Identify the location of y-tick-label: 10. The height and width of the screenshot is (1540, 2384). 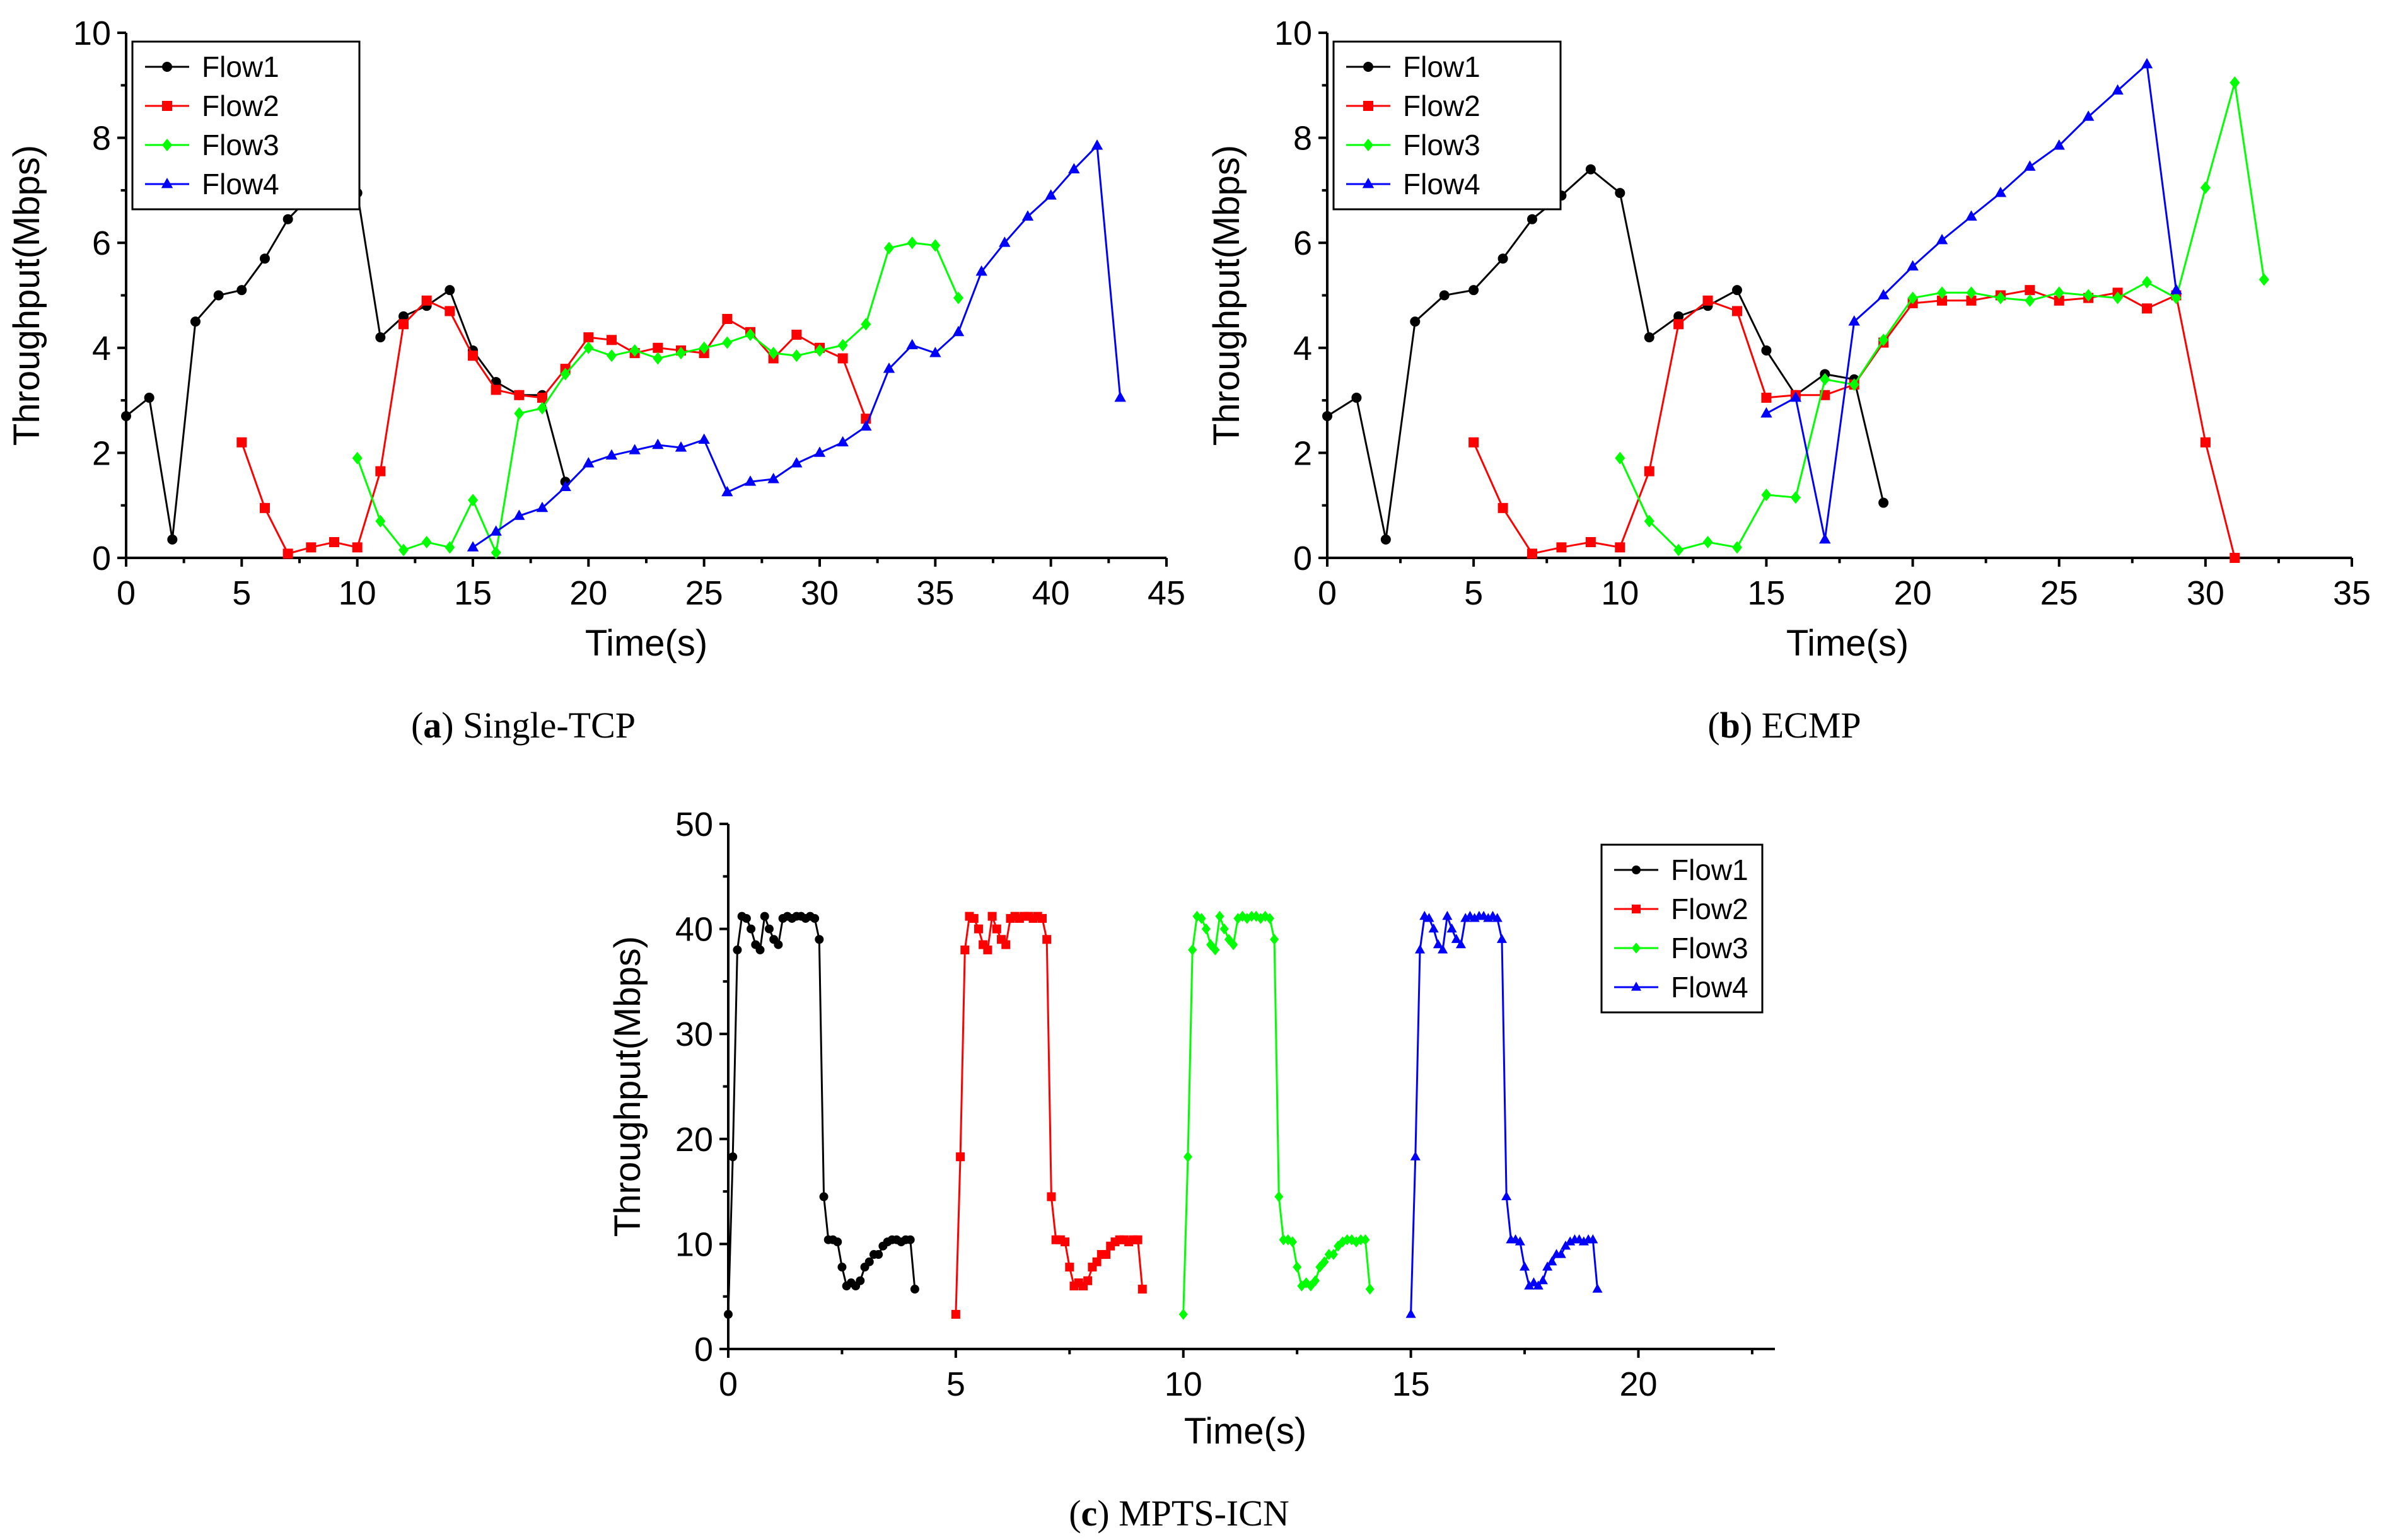
(92, 33).